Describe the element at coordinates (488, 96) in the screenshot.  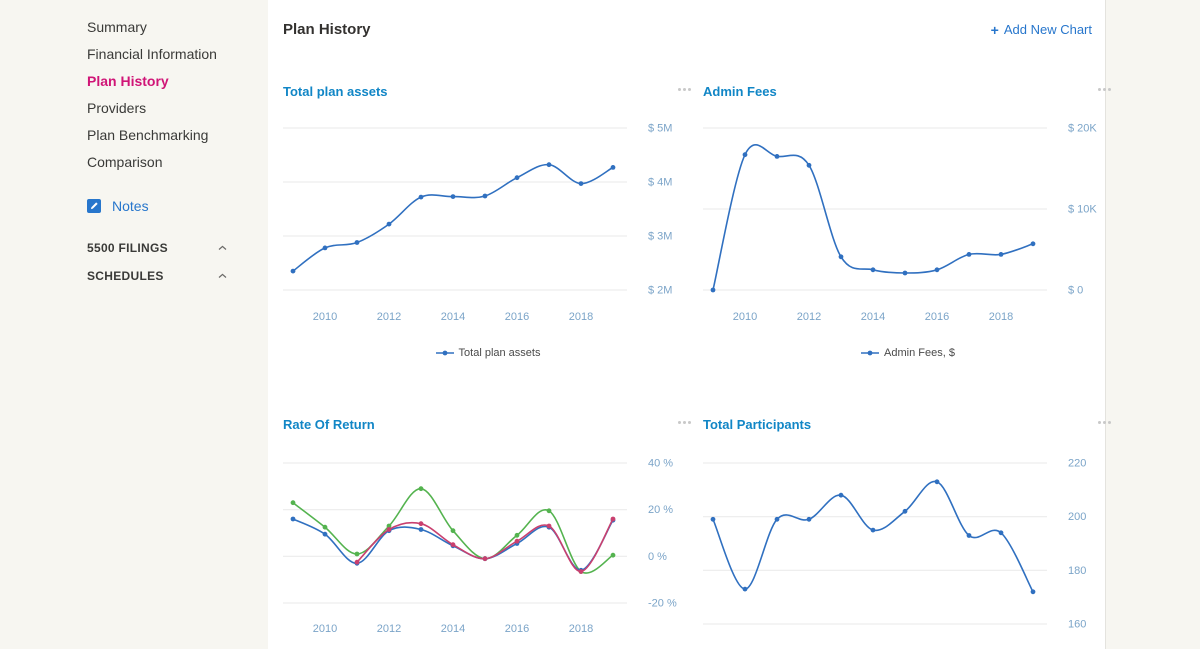
I see `chart-card-header: Total plan assets` at that location.